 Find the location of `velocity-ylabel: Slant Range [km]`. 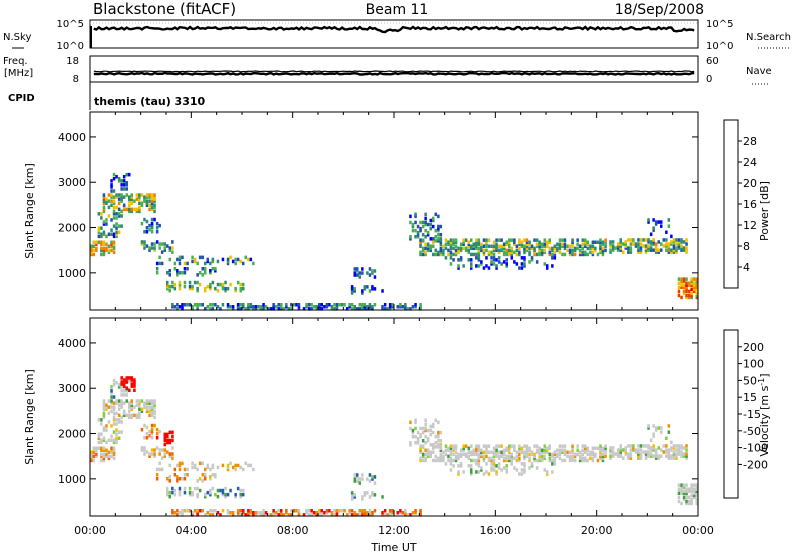

velocity-ylabel: Slant Range [km] is located at coordinates (29, 417).